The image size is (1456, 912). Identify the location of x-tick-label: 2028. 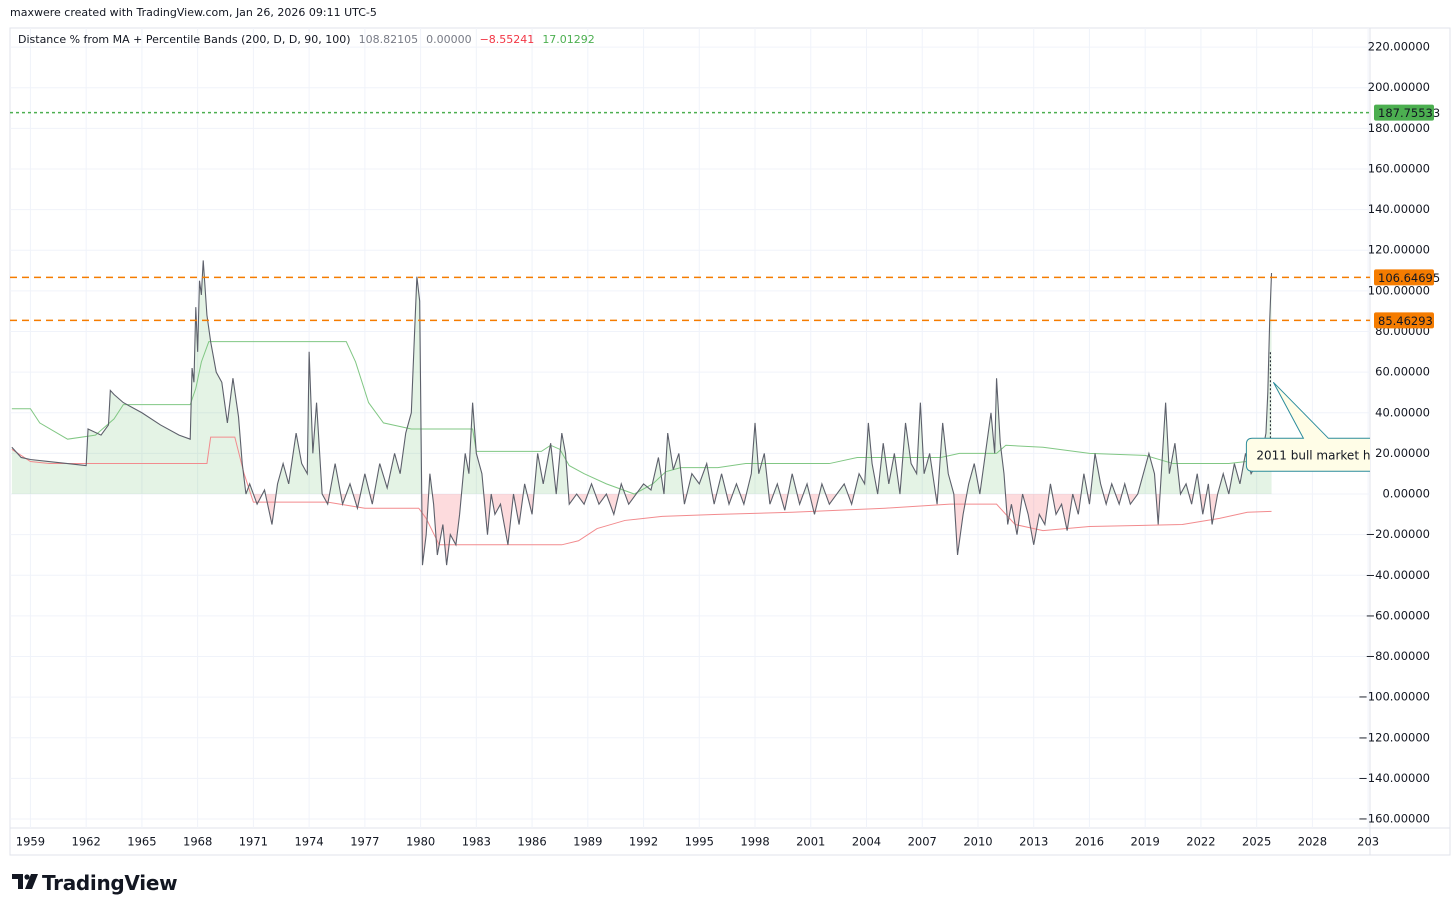
(1312, 842).